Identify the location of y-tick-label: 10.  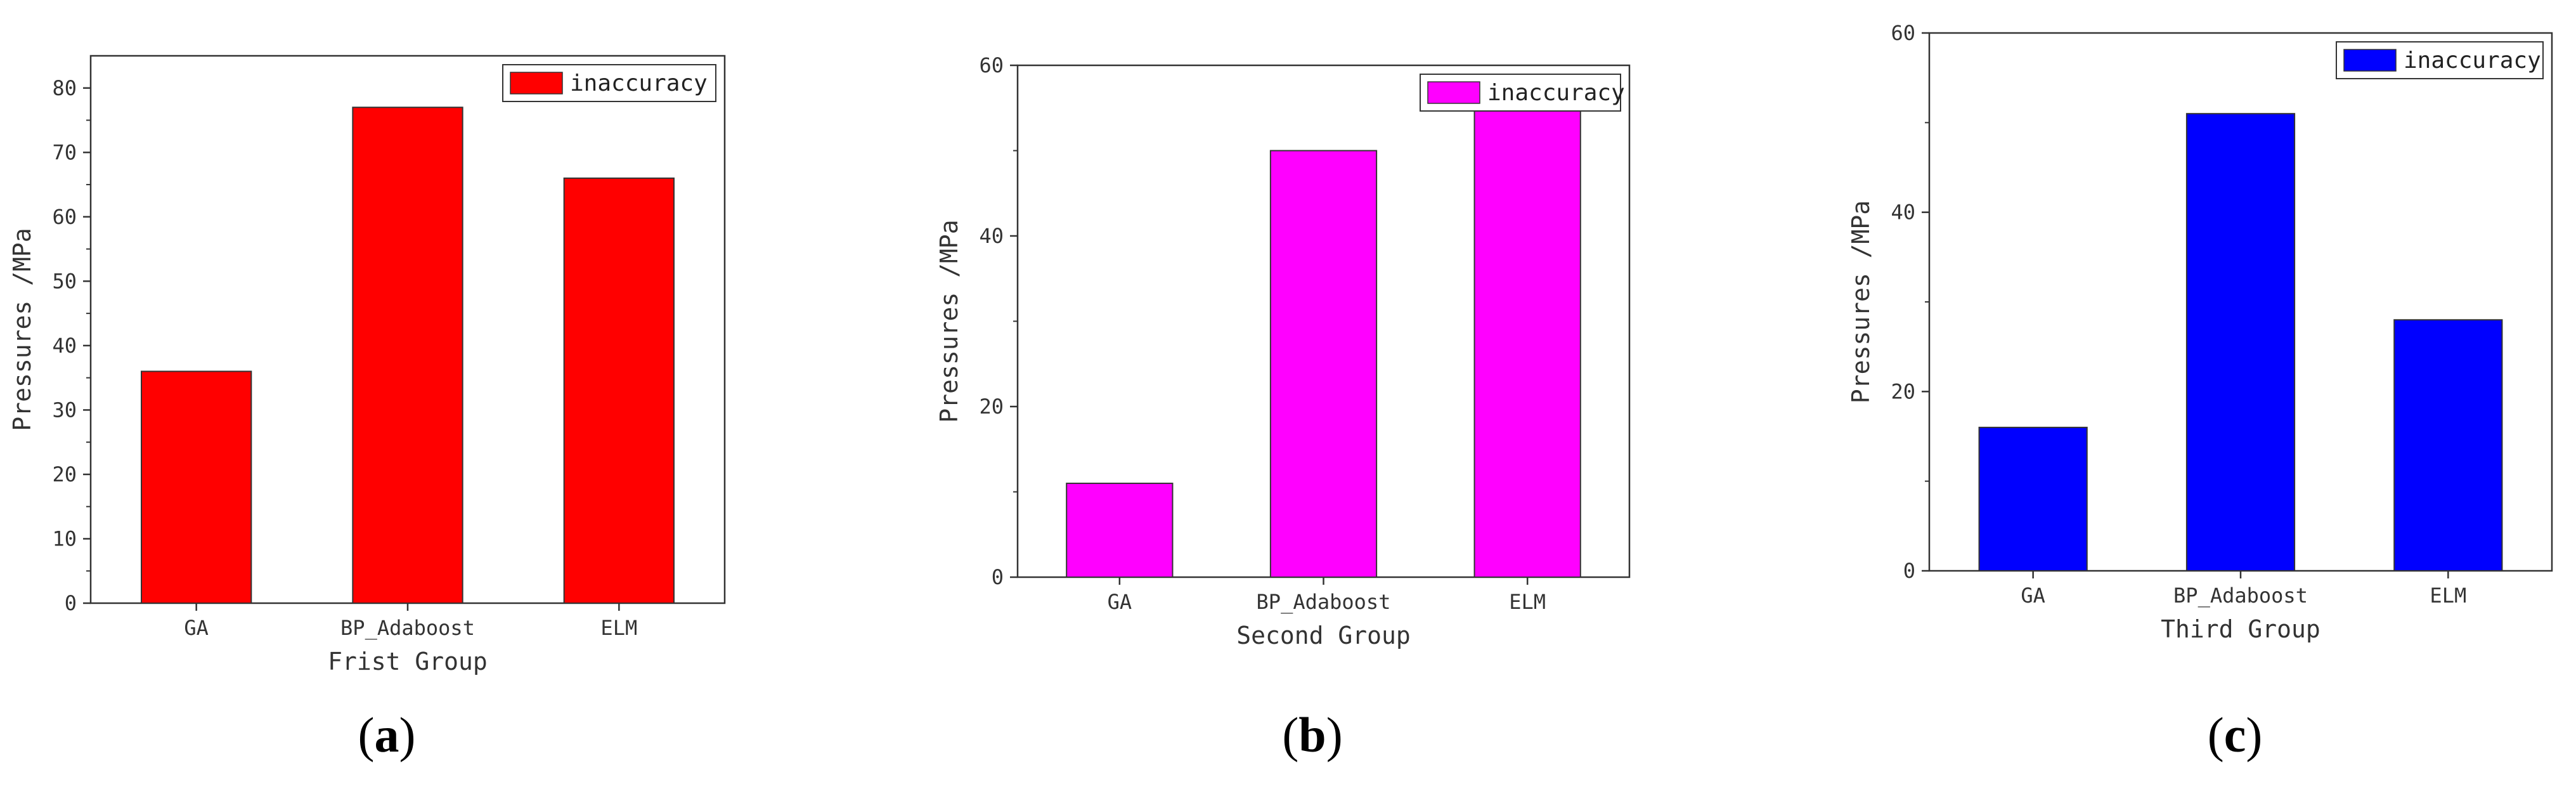
(64, 538).